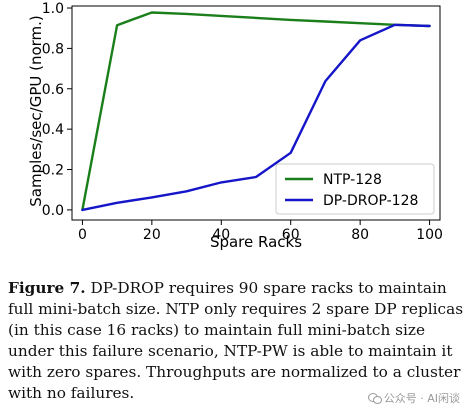 The height and width of the screenshot is (413, 472). Describe the element at coordinates (355, 189) in the screenshot. I see `legend-box` at that location.